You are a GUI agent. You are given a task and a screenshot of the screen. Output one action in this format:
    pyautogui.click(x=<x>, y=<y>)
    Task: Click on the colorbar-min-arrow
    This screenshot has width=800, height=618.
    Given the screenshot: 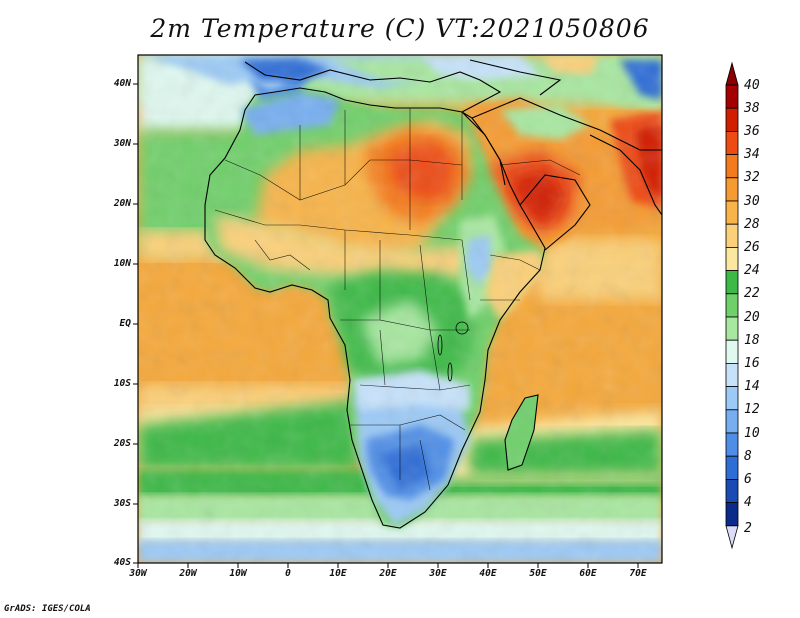 What is the action you would take?
    pyautogui.click(x=732, y=537)
    